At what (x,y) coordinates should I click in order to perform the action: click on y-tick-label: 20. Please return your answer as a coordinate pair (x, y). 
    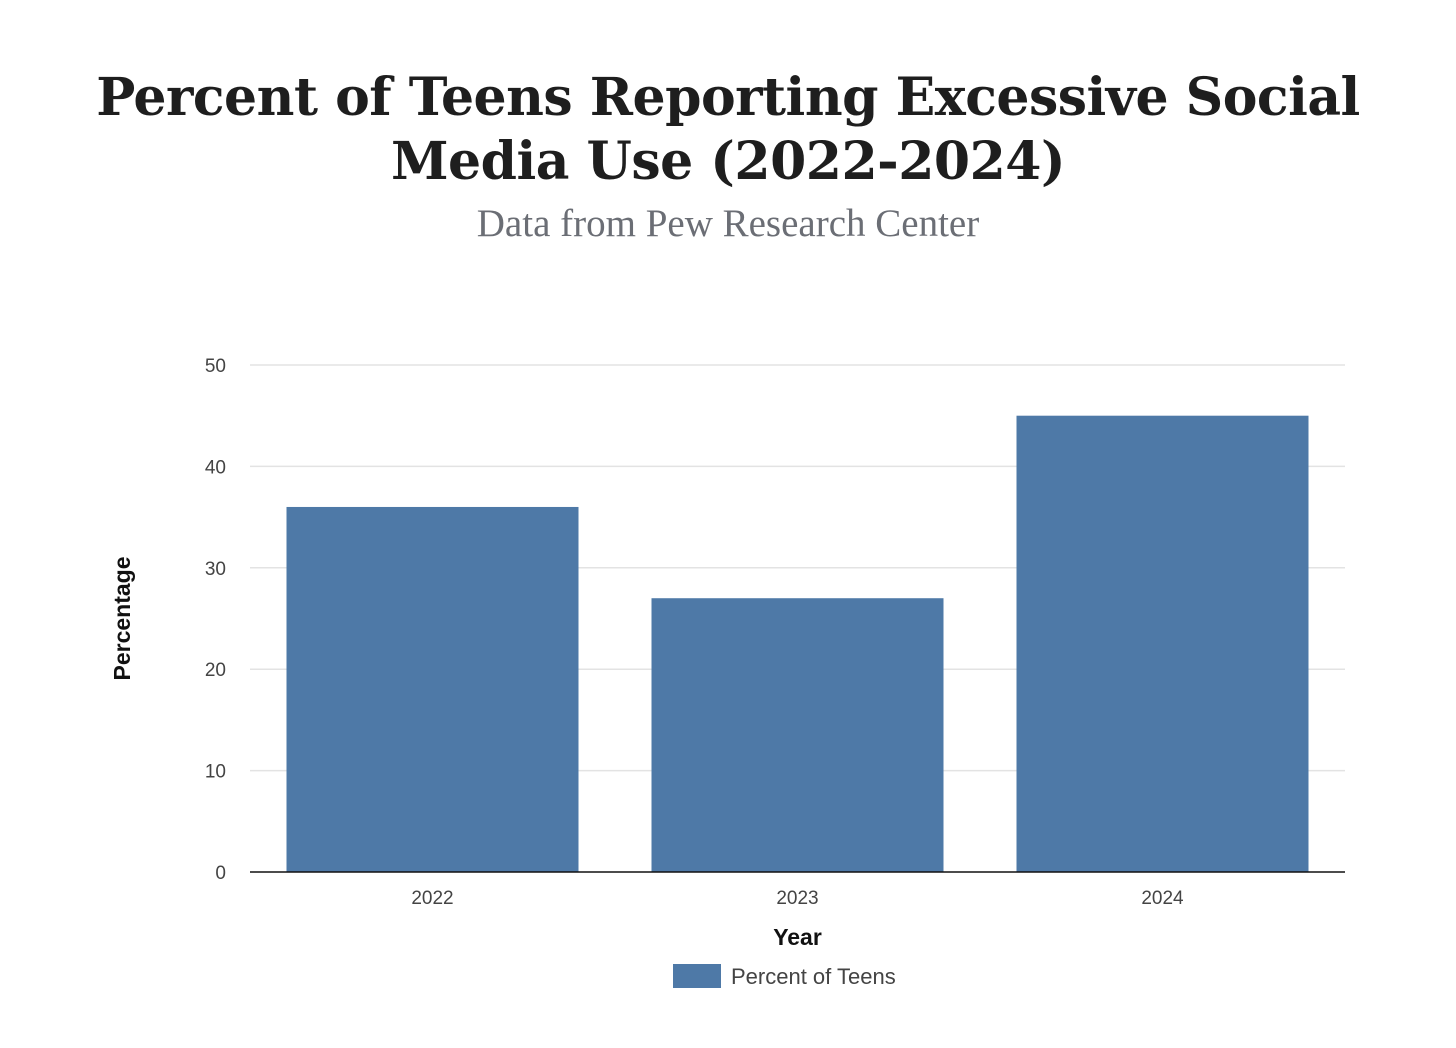
    Looking at the image, I should click on (215, 670).